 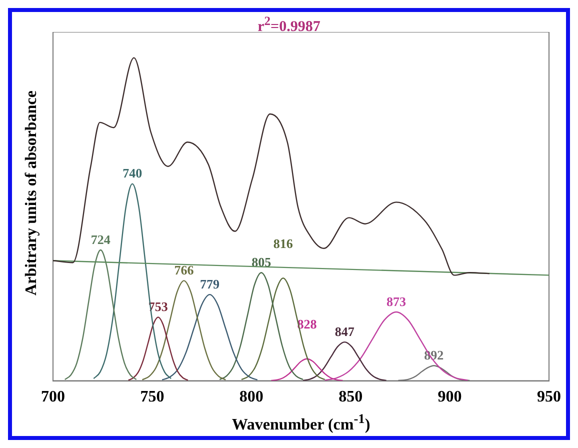 What do you see at coordinates (450, 397) in the screenshot?
I see `x-tick-label: 900` at bounding box center [450, 397].